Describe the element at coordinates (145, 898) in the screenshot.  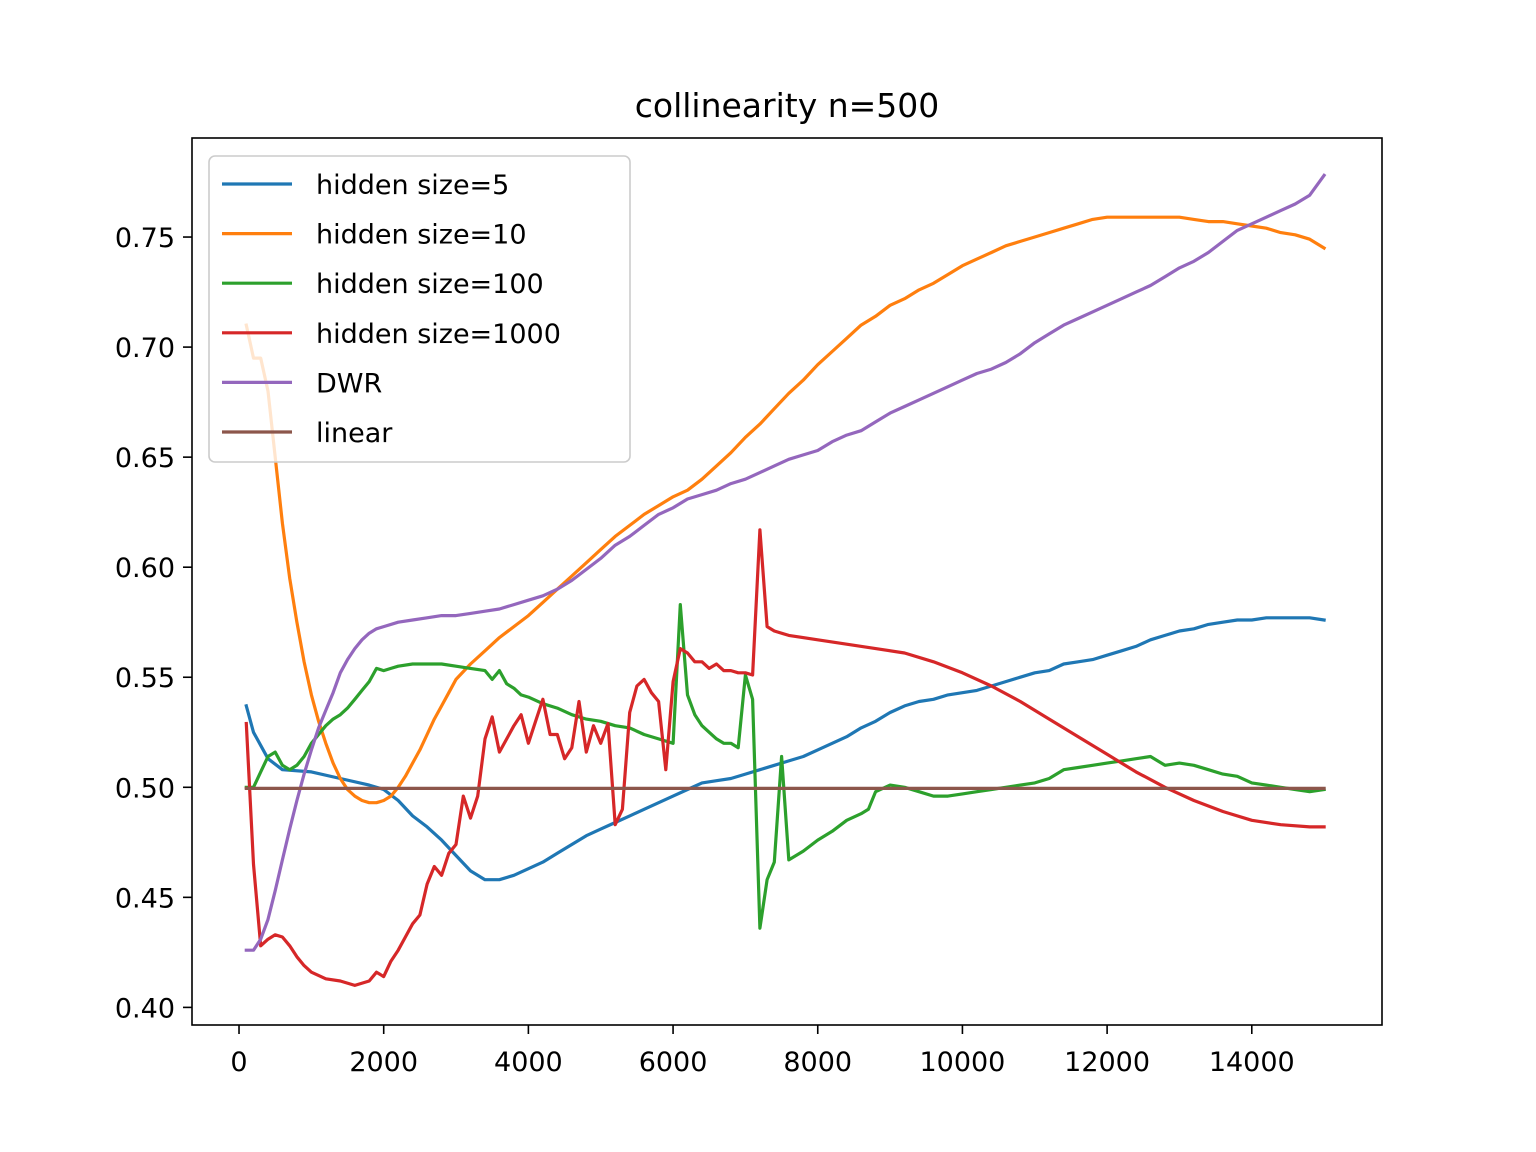
I see `y-tick-label: 0.45` at that location.